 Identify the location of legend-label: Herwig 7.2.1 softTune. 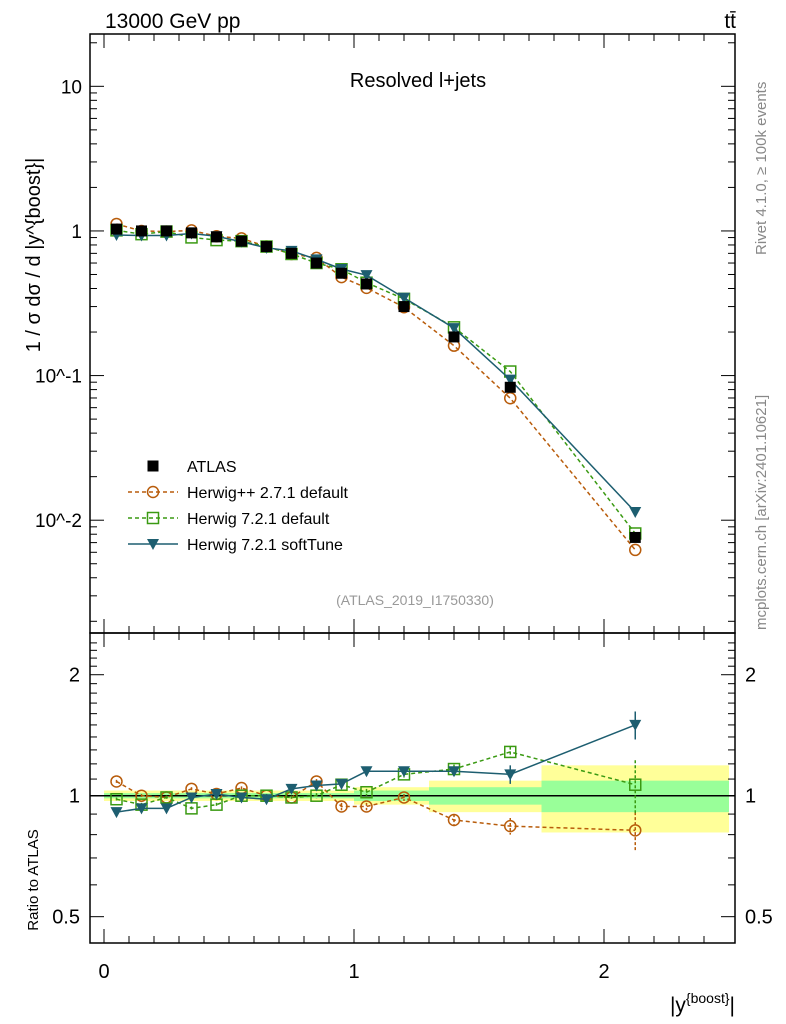
(265, 545).